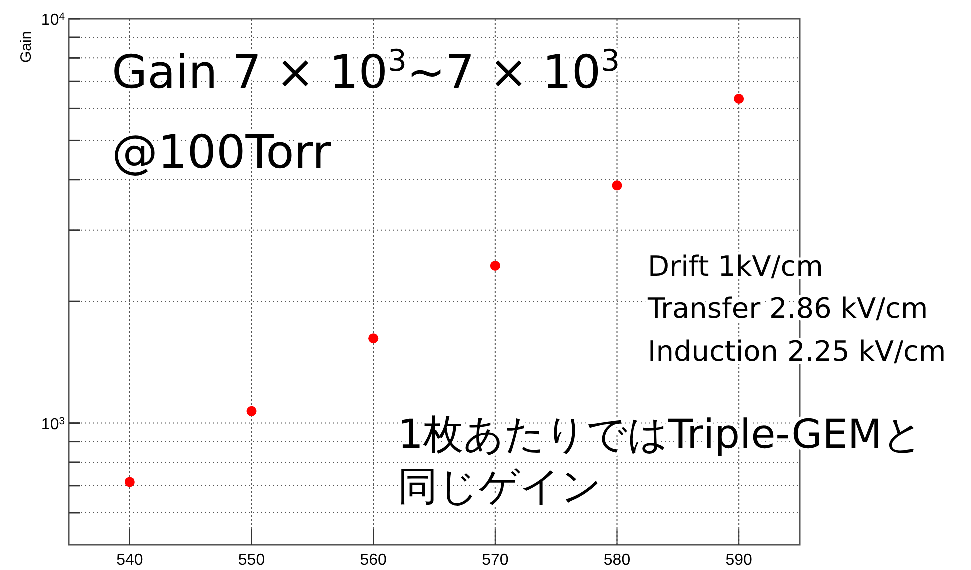 The width and height of the screenshot is (971, 570). I want to click on annotation: Gain 7 × 10$^{3}$~7 × 10$^{3}$, so click(366, 71).